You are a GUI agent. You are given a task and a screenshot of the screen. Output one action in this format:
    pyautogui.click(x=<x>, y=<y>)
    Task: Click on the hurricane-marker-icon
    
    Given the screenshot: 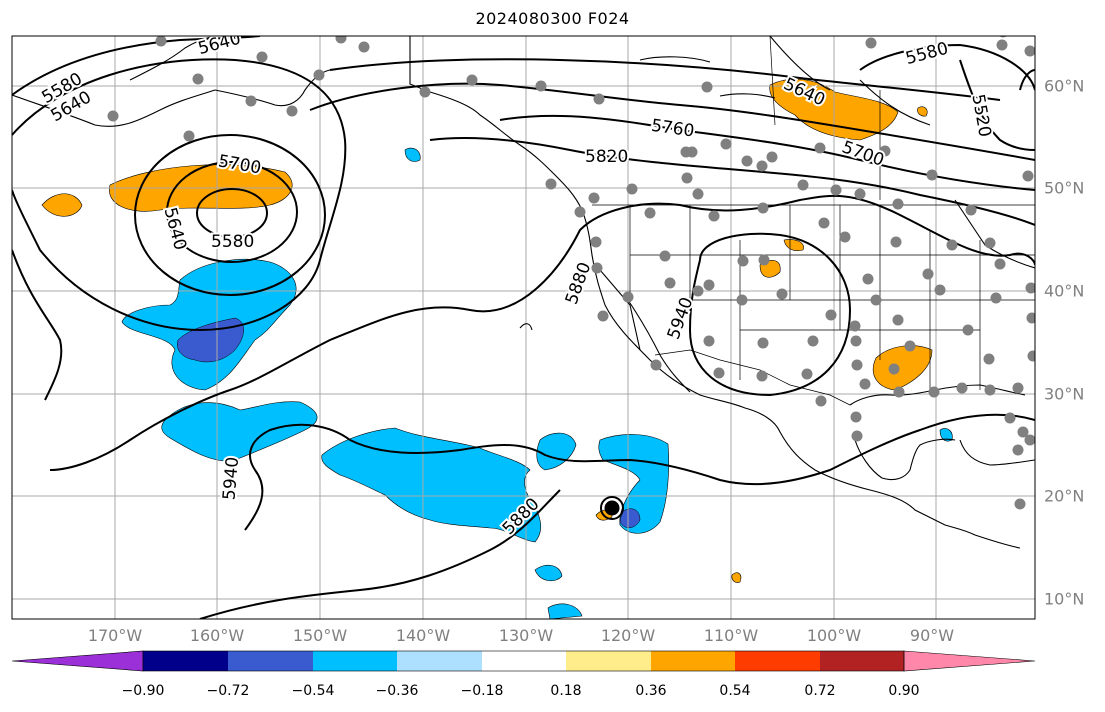 What is the action you would take?
    pyautogui.click(x=612, y=508)
    